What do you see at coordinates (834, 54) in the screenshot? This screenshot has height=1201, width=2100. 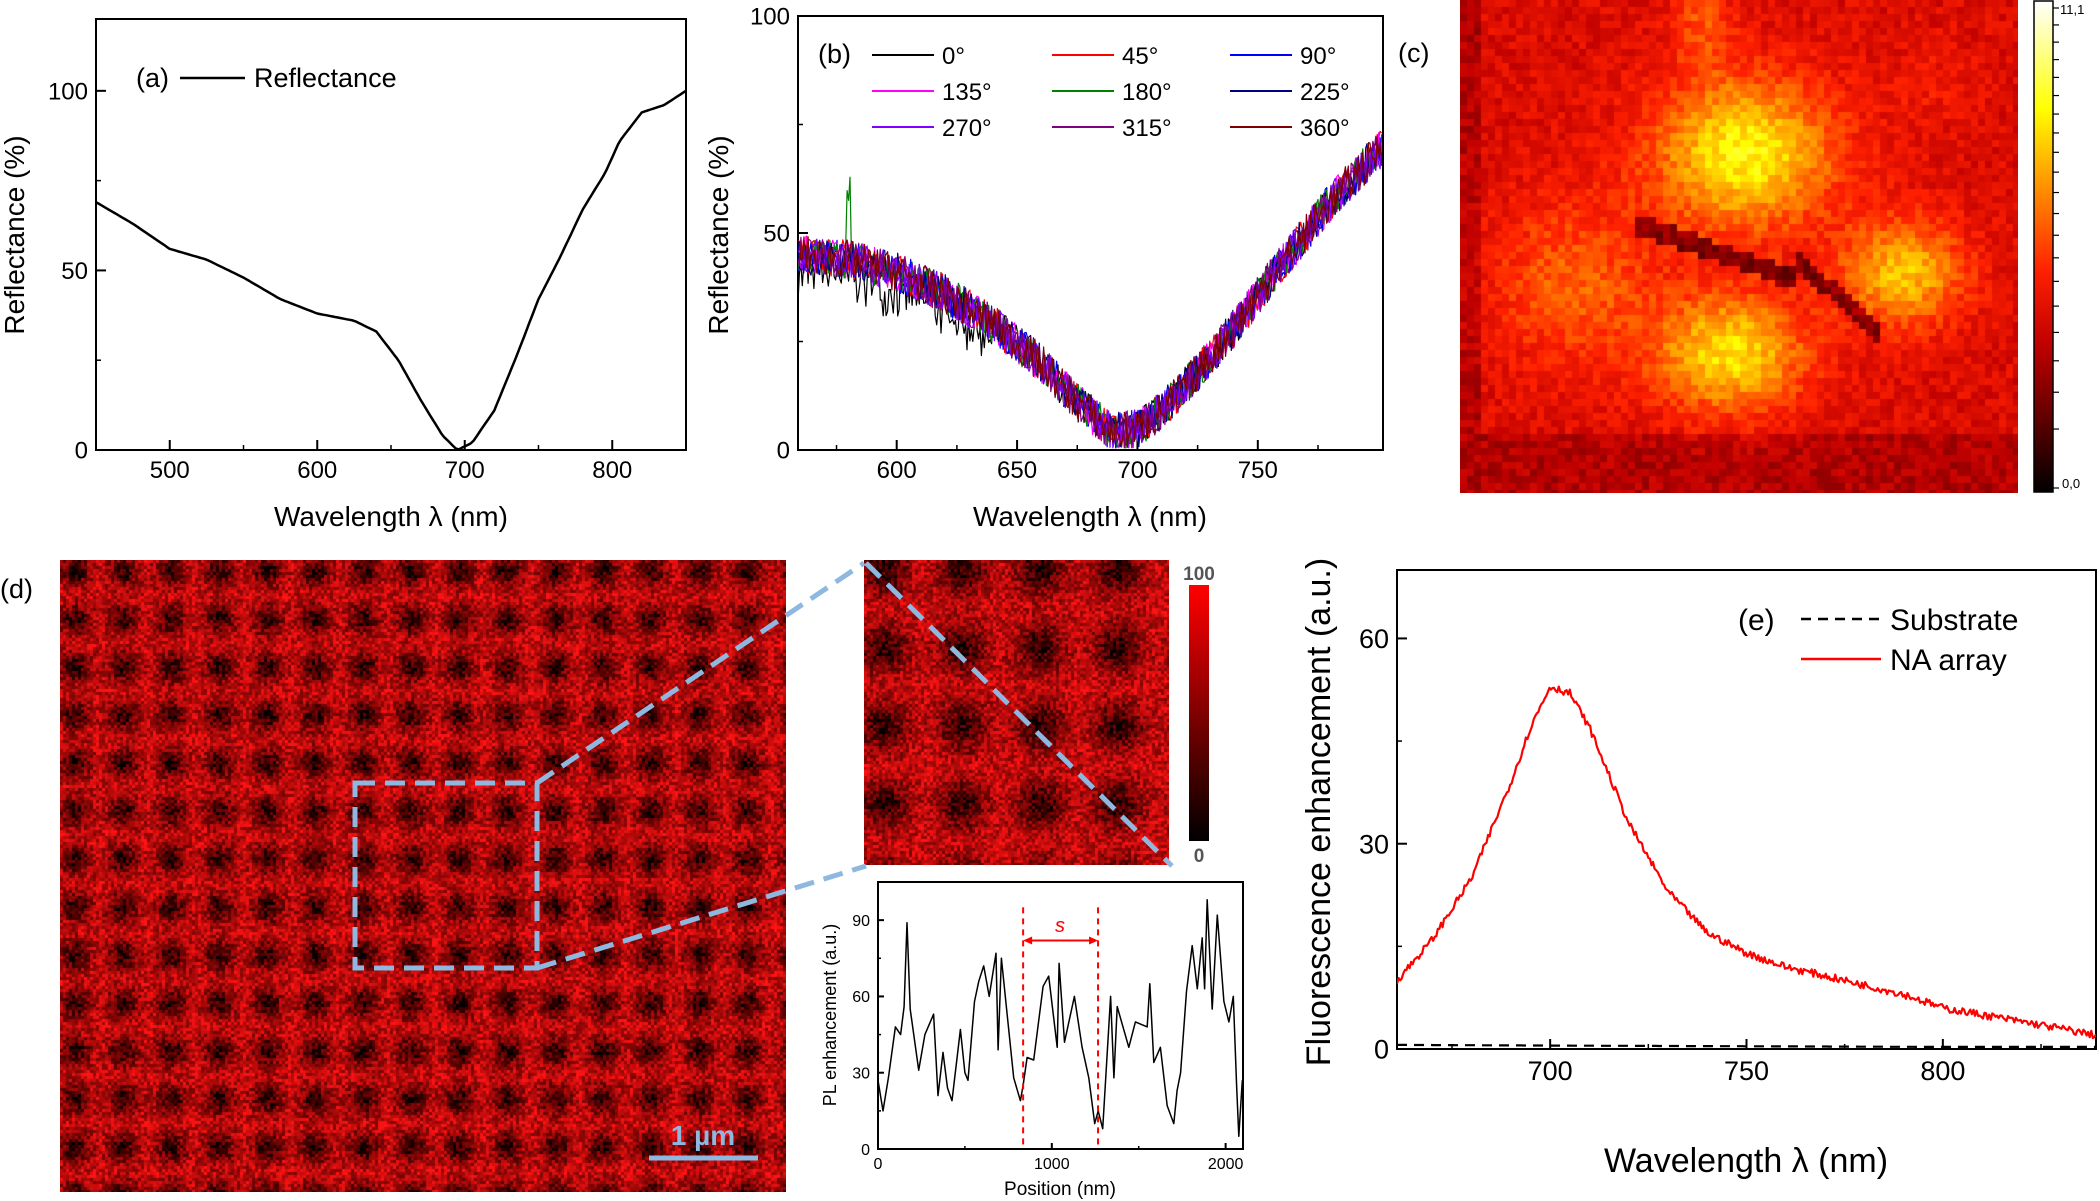 I see `panel-b-label: (b)` at bounding box center [834, 54].